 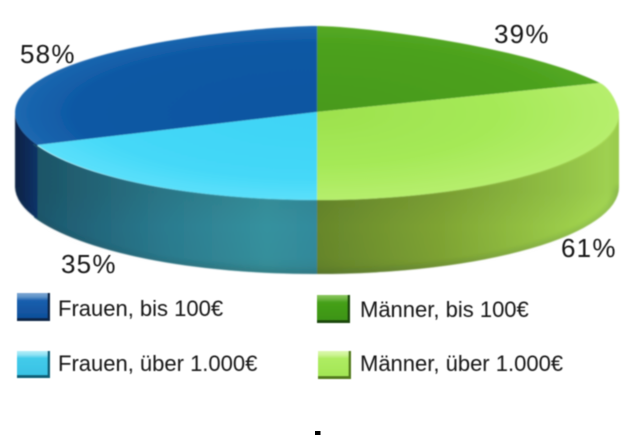 I want to click on svg-text: 39%, so click(x=522, y=34).